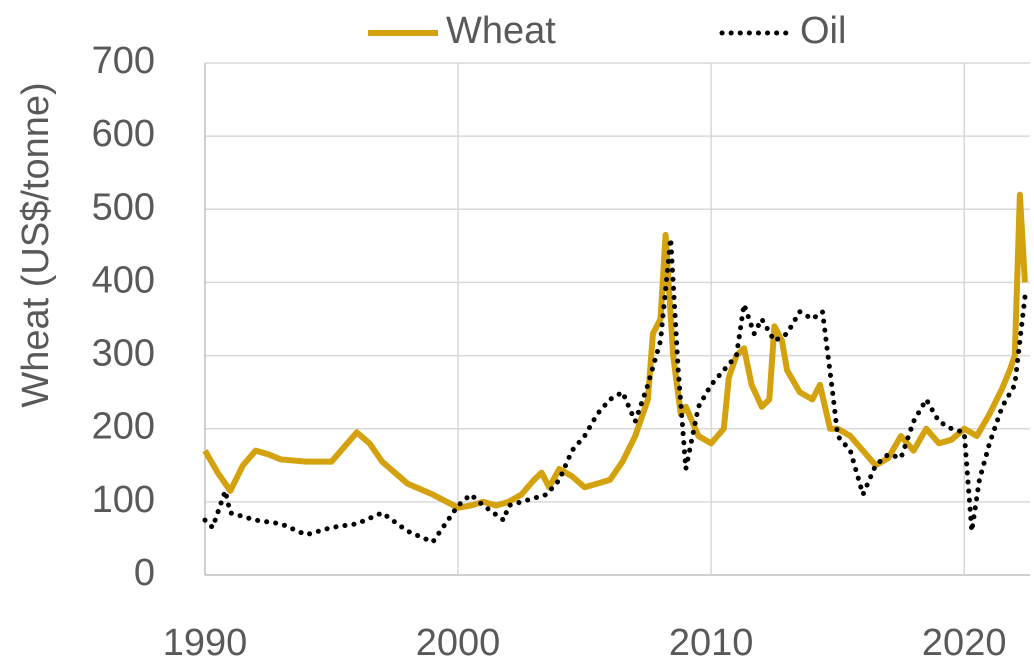  Describe the element at coordinates (458, 643) in the screenshot. I see `x-tick-label: 2000` at that location.